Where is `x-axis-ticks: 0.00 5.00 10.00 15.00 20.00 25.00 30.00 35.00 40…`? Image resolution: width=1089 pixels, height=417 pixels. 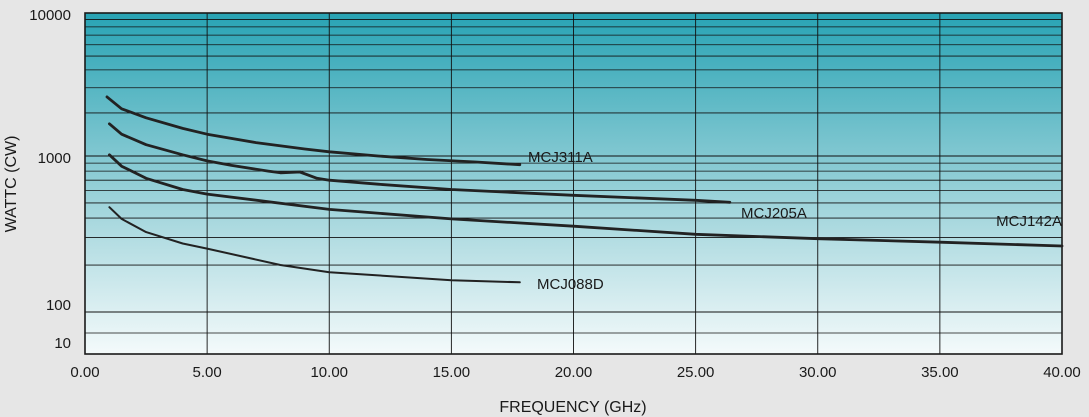 x-axis-ticks: 0.00 5.00 10.00 15.00 20.00 25.00 30.00 35.00 40… is located at coordinates (575, 372).